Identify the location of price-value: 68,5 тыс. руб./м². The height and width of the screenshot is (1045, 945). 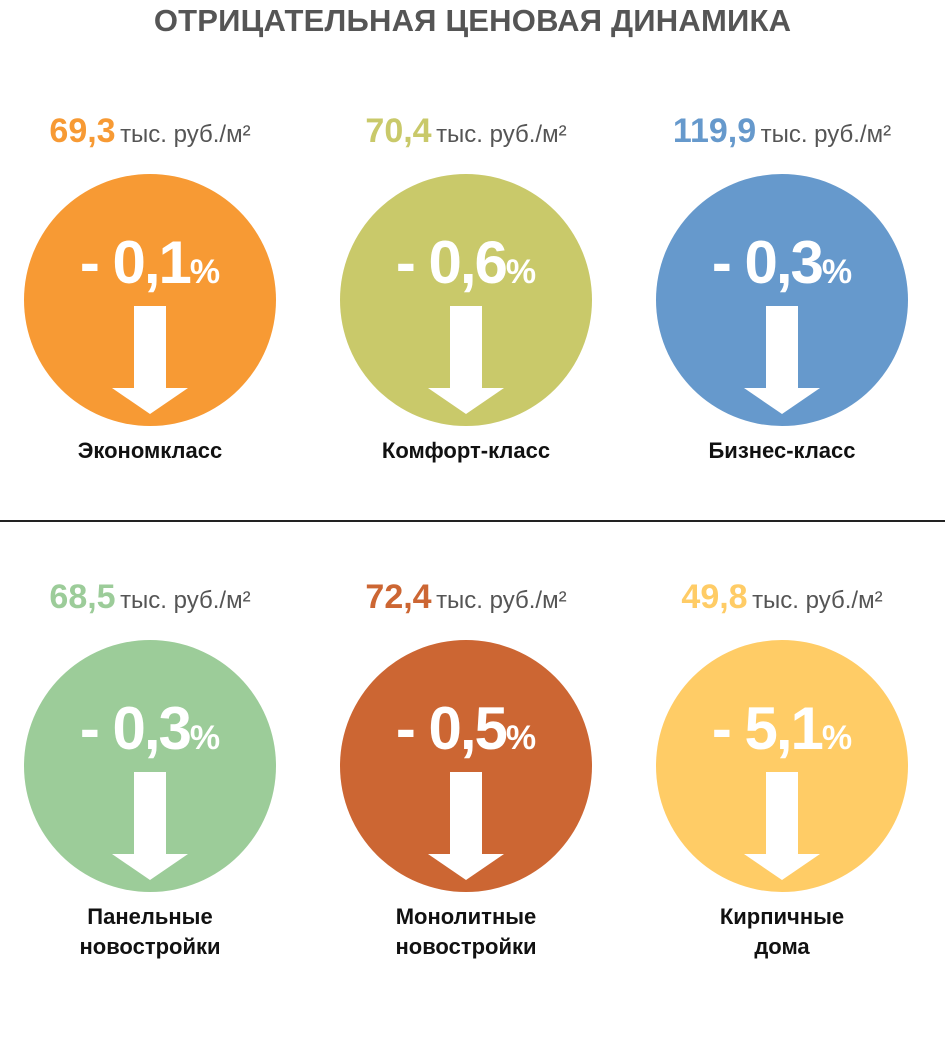
(150, 598).